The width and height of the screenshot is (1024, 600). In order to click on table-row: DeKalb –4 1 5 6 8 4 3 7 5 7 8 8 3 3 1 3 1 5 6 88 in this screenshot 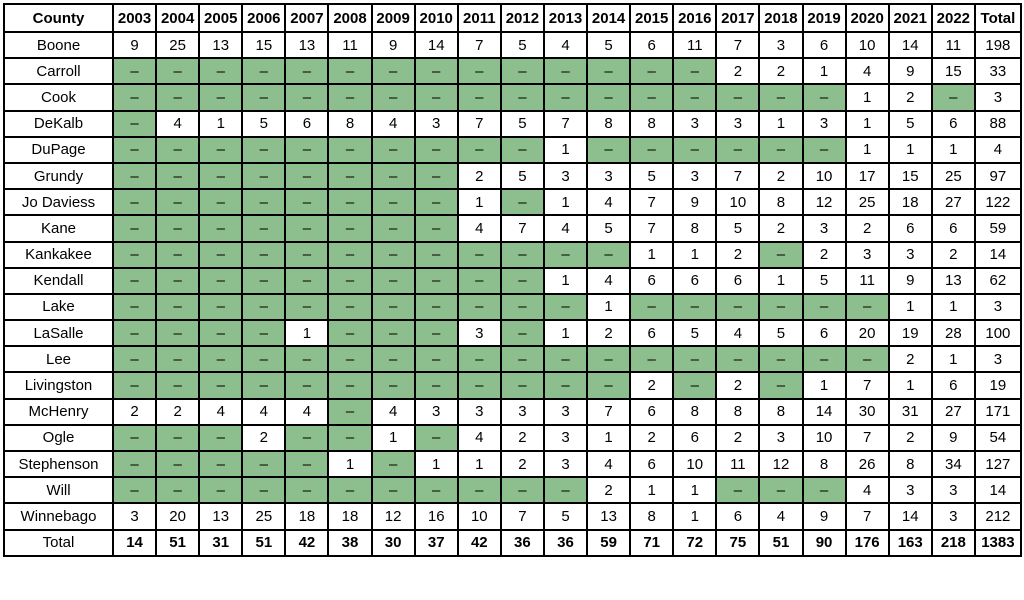, I will do `click(512, 123)`.